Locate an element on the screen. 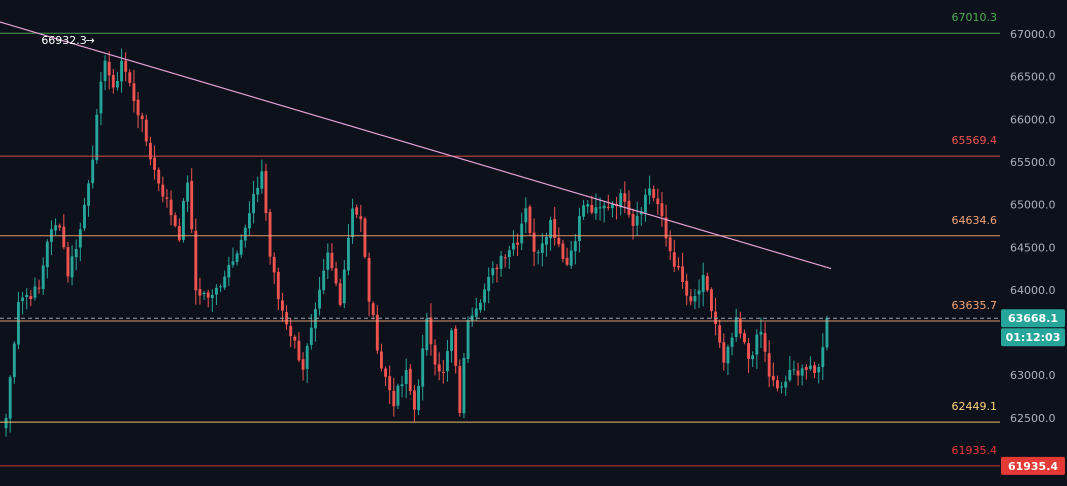 This screenshot has height=486, width=1067. y-tick-label: 64500.0 is located at coordinates (1033, 247).